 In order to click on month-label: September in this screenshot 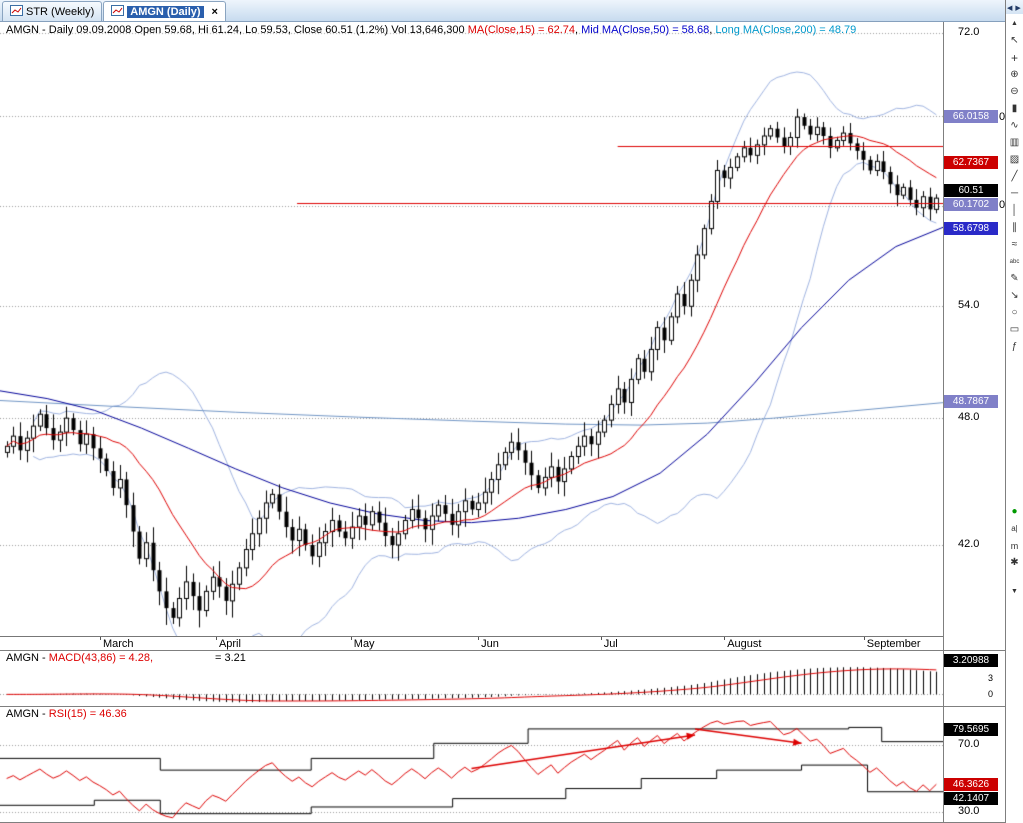, I will do `click(893, 644)`.